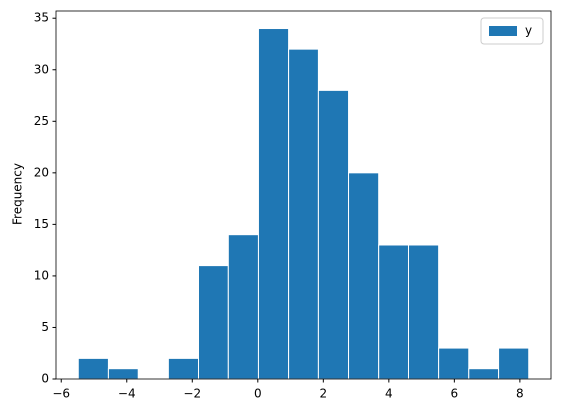 The height and width of the screenshot is (416, 561). I want to click on y-tick-label: 35, so click(41, 18).